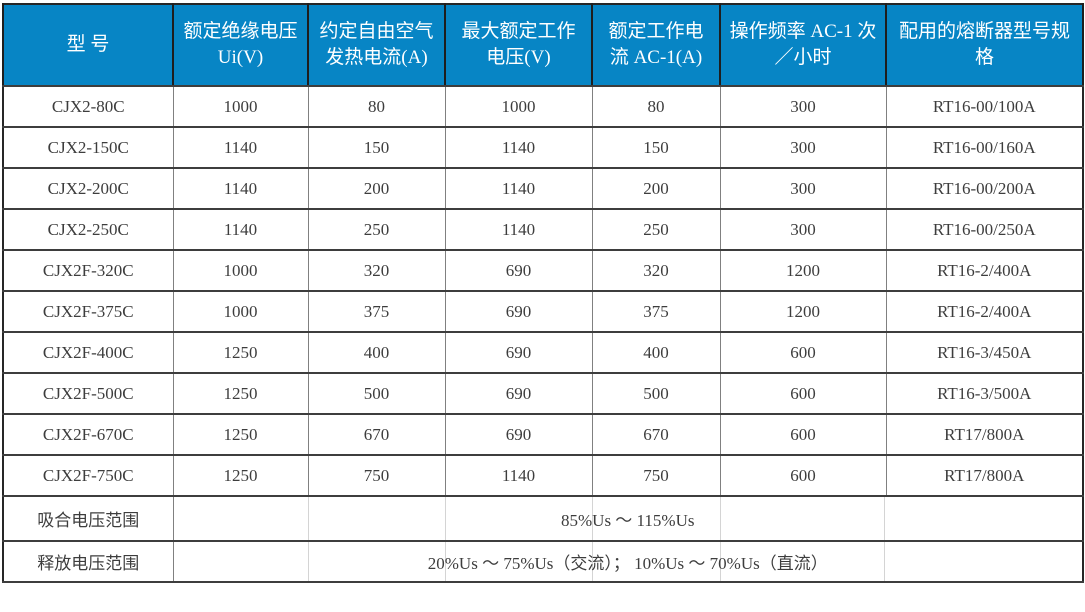  Describe the element at coordinates (88, 311) in the screenshot. I see `model-cell: CJX2F-375C` at that location.